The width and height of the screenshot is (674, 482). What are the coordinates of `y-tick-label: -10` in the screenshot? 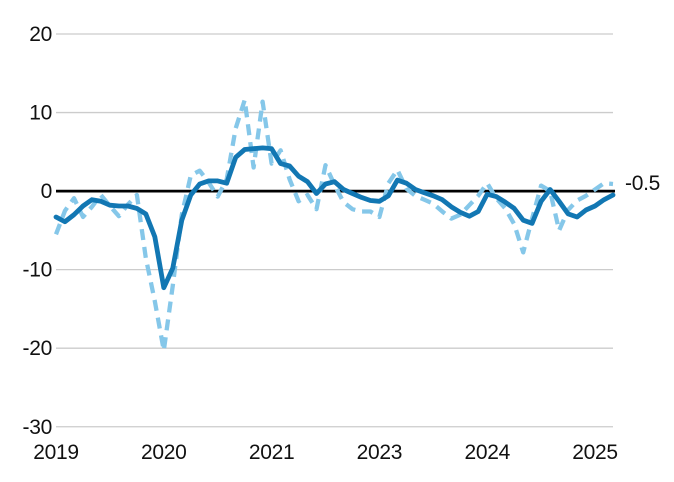 It's located at (37, 270).